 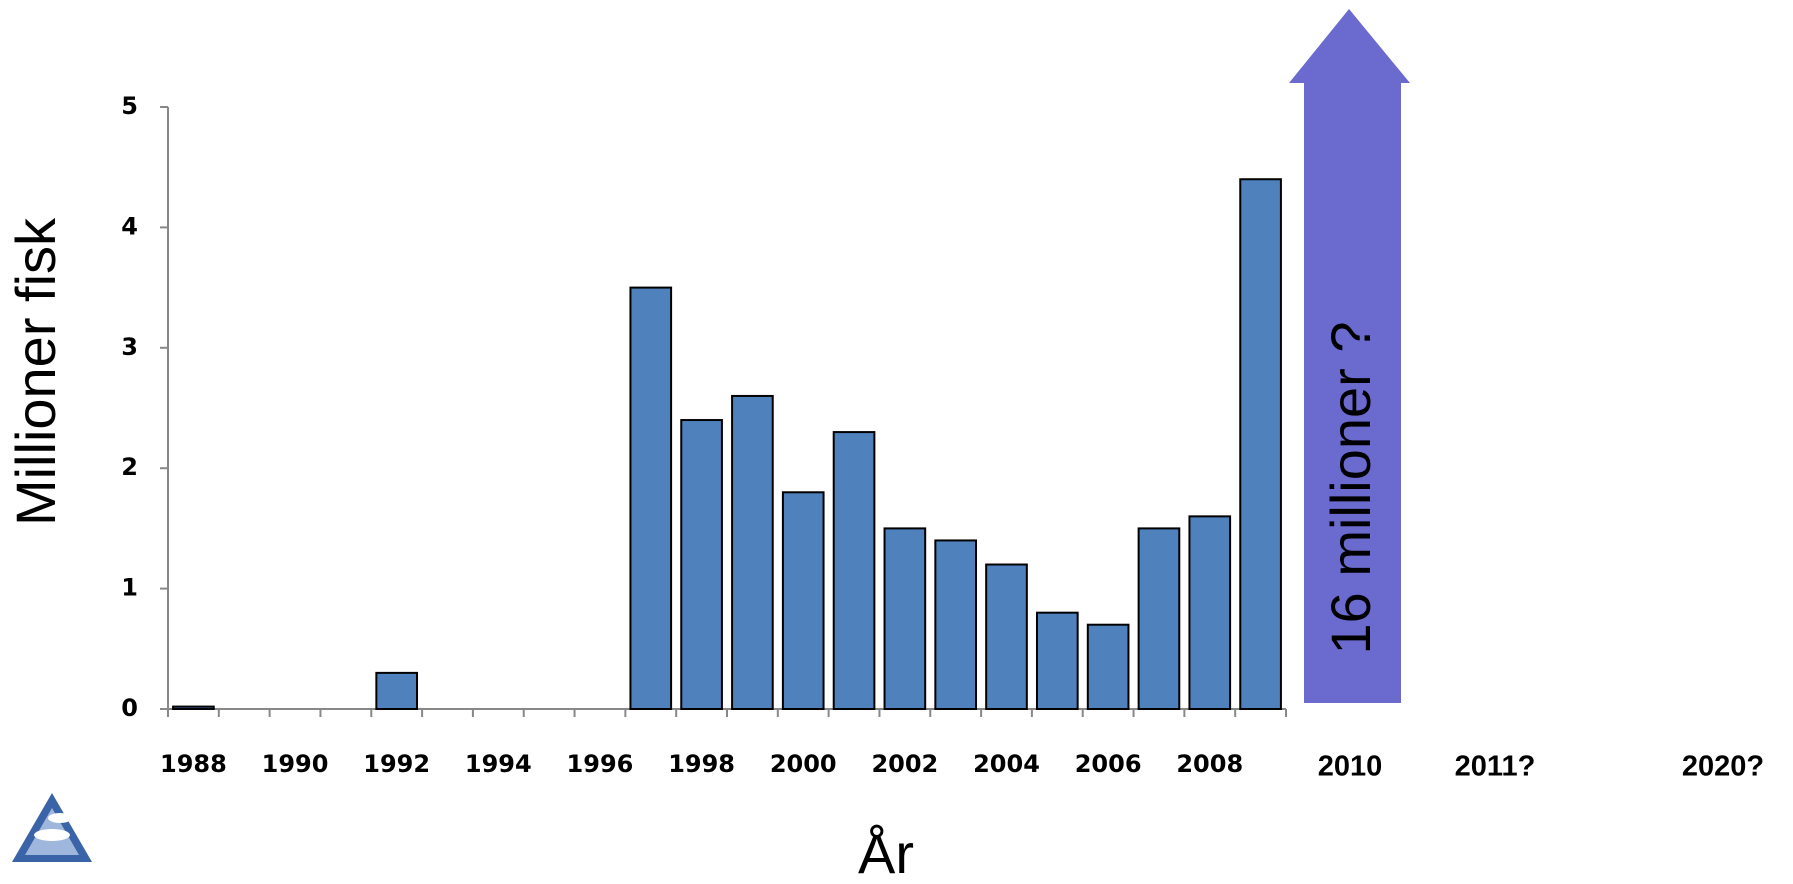 I want to click on x-tick-label: 2008, so click(x=1209, y=764).